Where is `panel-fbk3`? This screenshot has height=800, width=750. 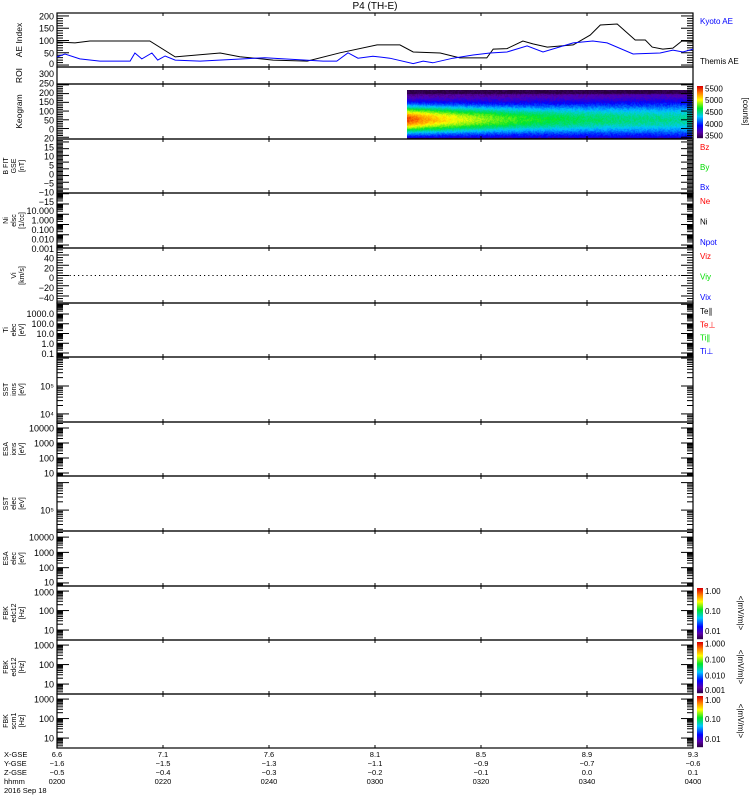
panel-fbk3 is located at coordinates (375, 721).